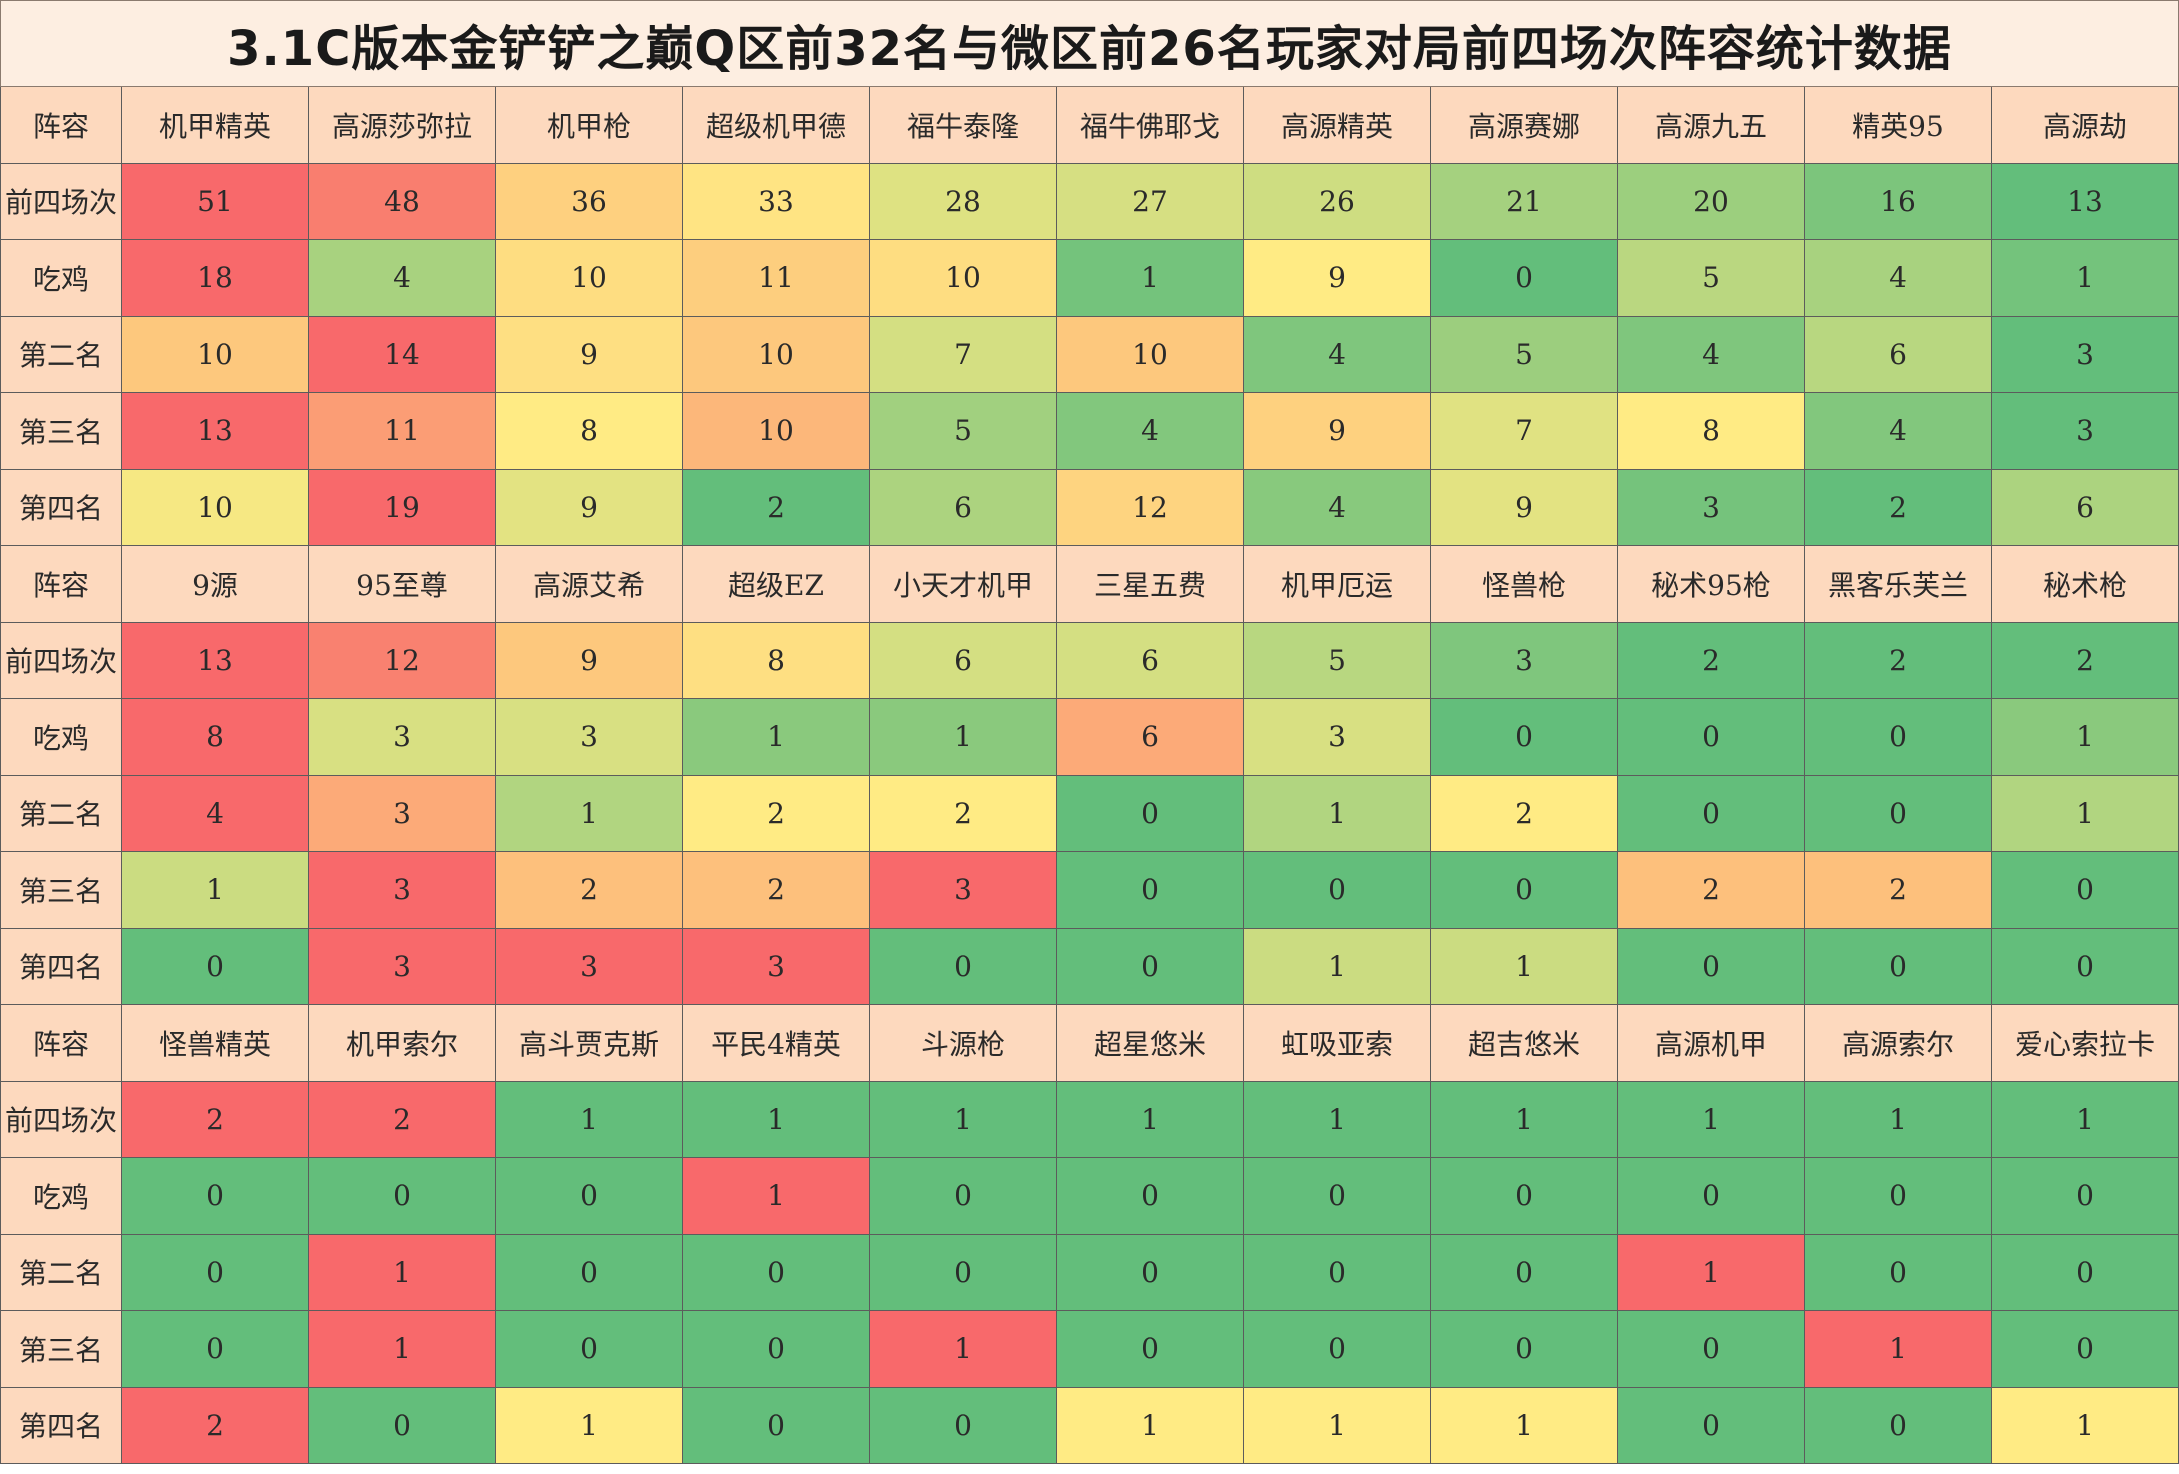  What do you see at coordinates (61, 354) in the screenshot?
I see `metric-label: 第二名` at bounding box center [61, 354].